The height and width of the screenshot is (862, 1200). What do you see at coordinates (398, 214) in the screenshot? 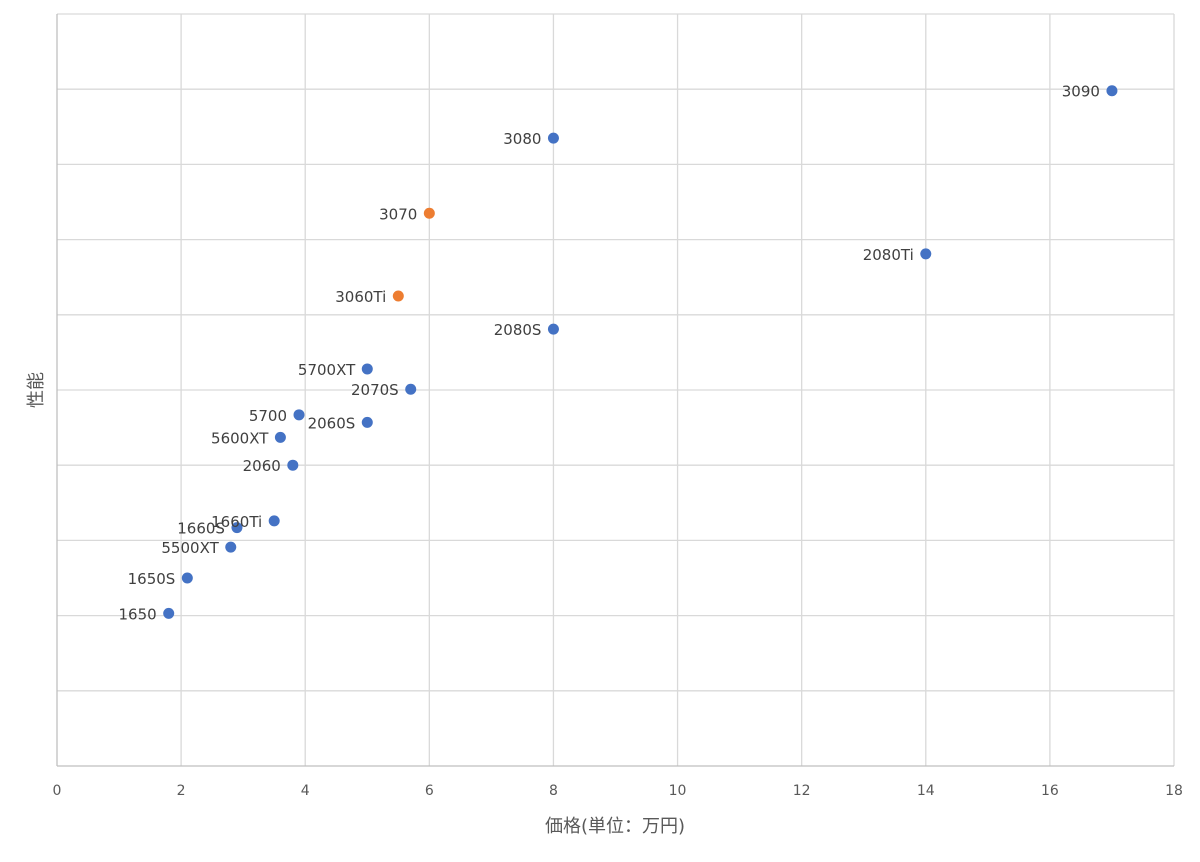
I see `data-label: 3070` at bounding box center [398, 214].